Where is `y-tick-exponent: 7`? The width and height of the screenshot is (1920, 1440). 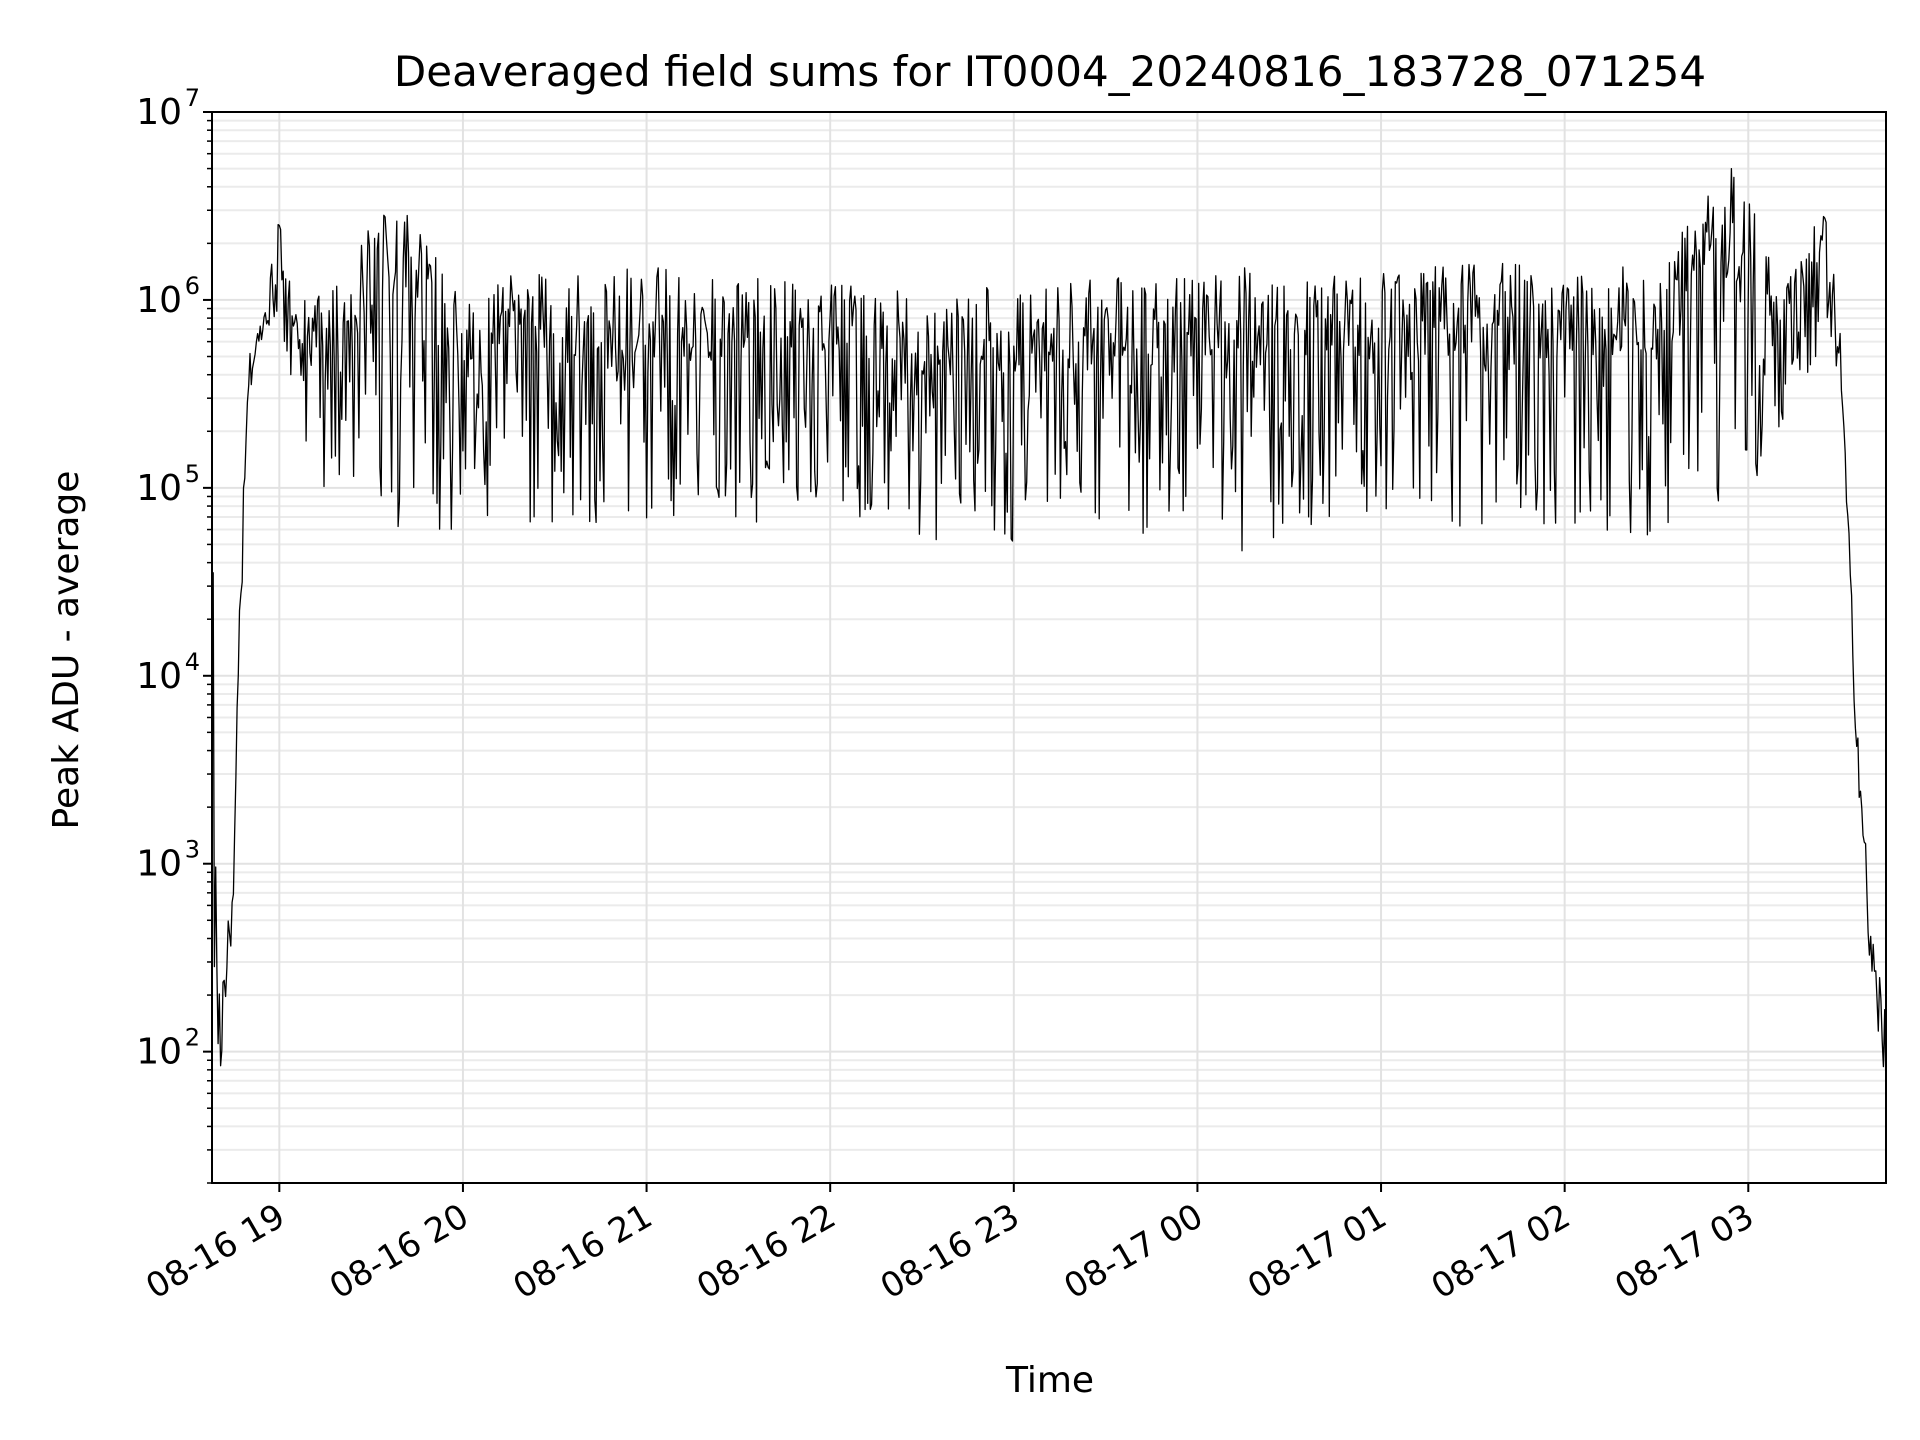
y-tick-exponent: 7 is located at coordinates (192, 98).